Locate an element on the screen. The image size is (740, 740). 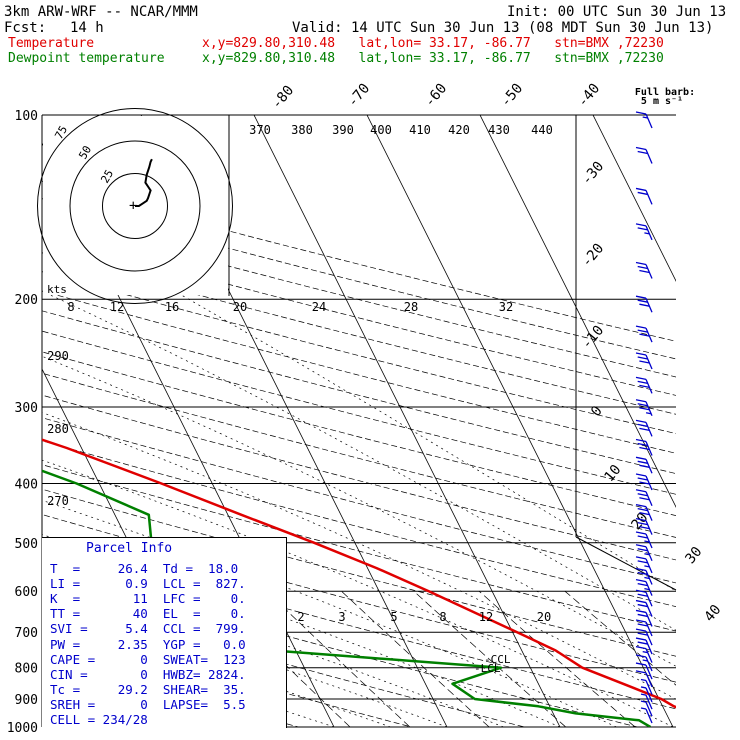
mixing-ratio-label: 12 is located at coordinates (486, 617).